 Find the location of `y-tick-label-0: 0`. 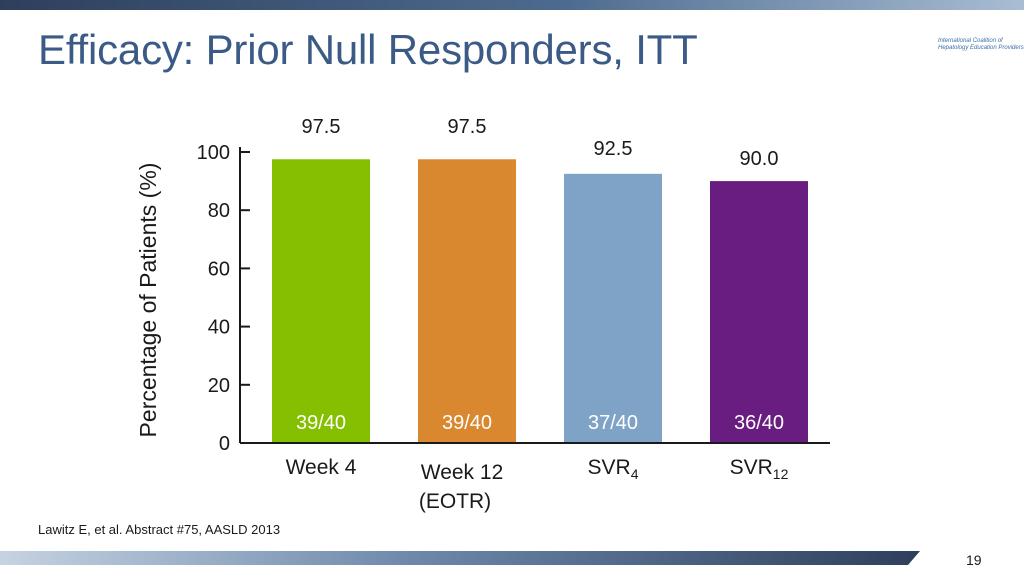

y-tick-label-0: 0 is located at coordinates (224, 444).